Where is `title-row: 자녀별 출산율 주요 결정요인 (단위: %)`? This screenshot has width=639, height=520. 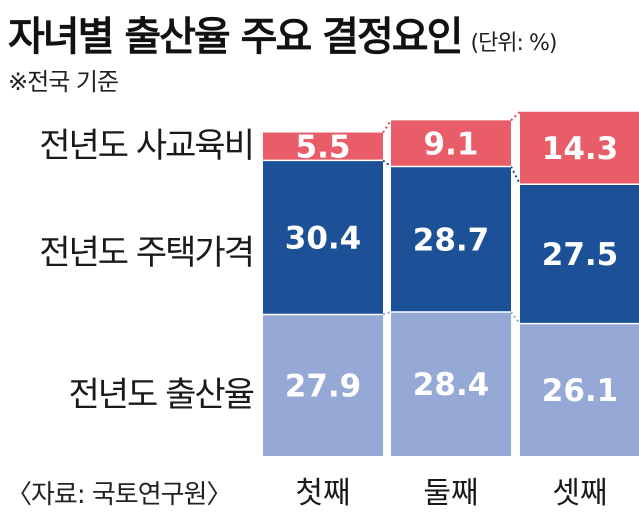 title-row: 자녀별 출산율 주요 결정요인 (단위: %) is located at coordinates (282, 33).